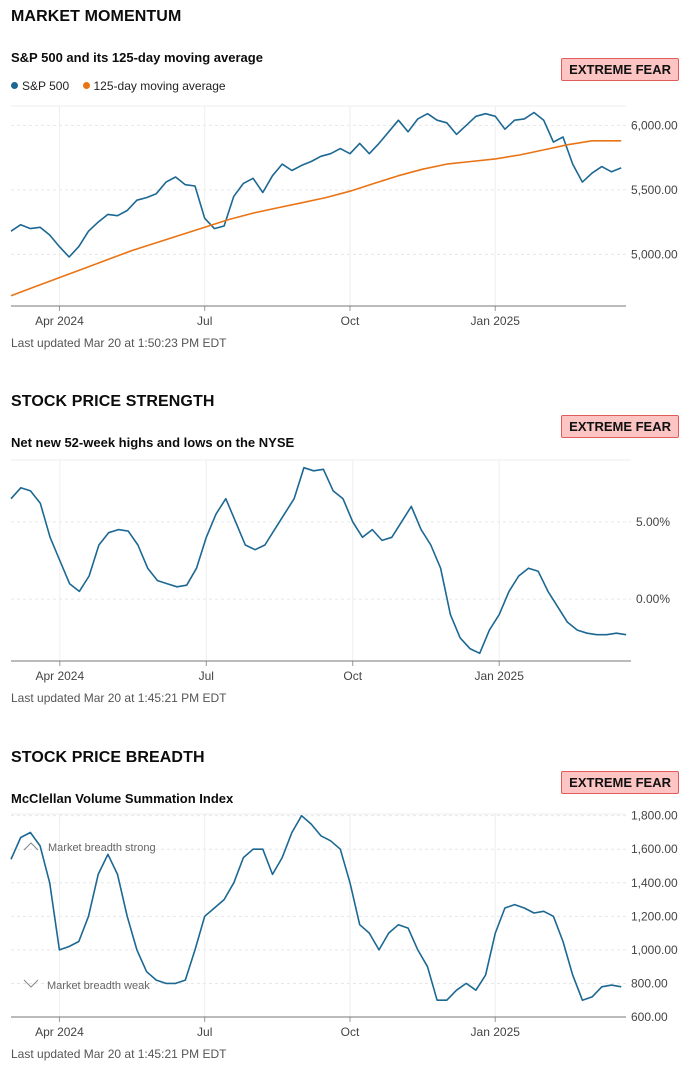  I want to click on legend-label: 125-day moving average, so click(159, 86).